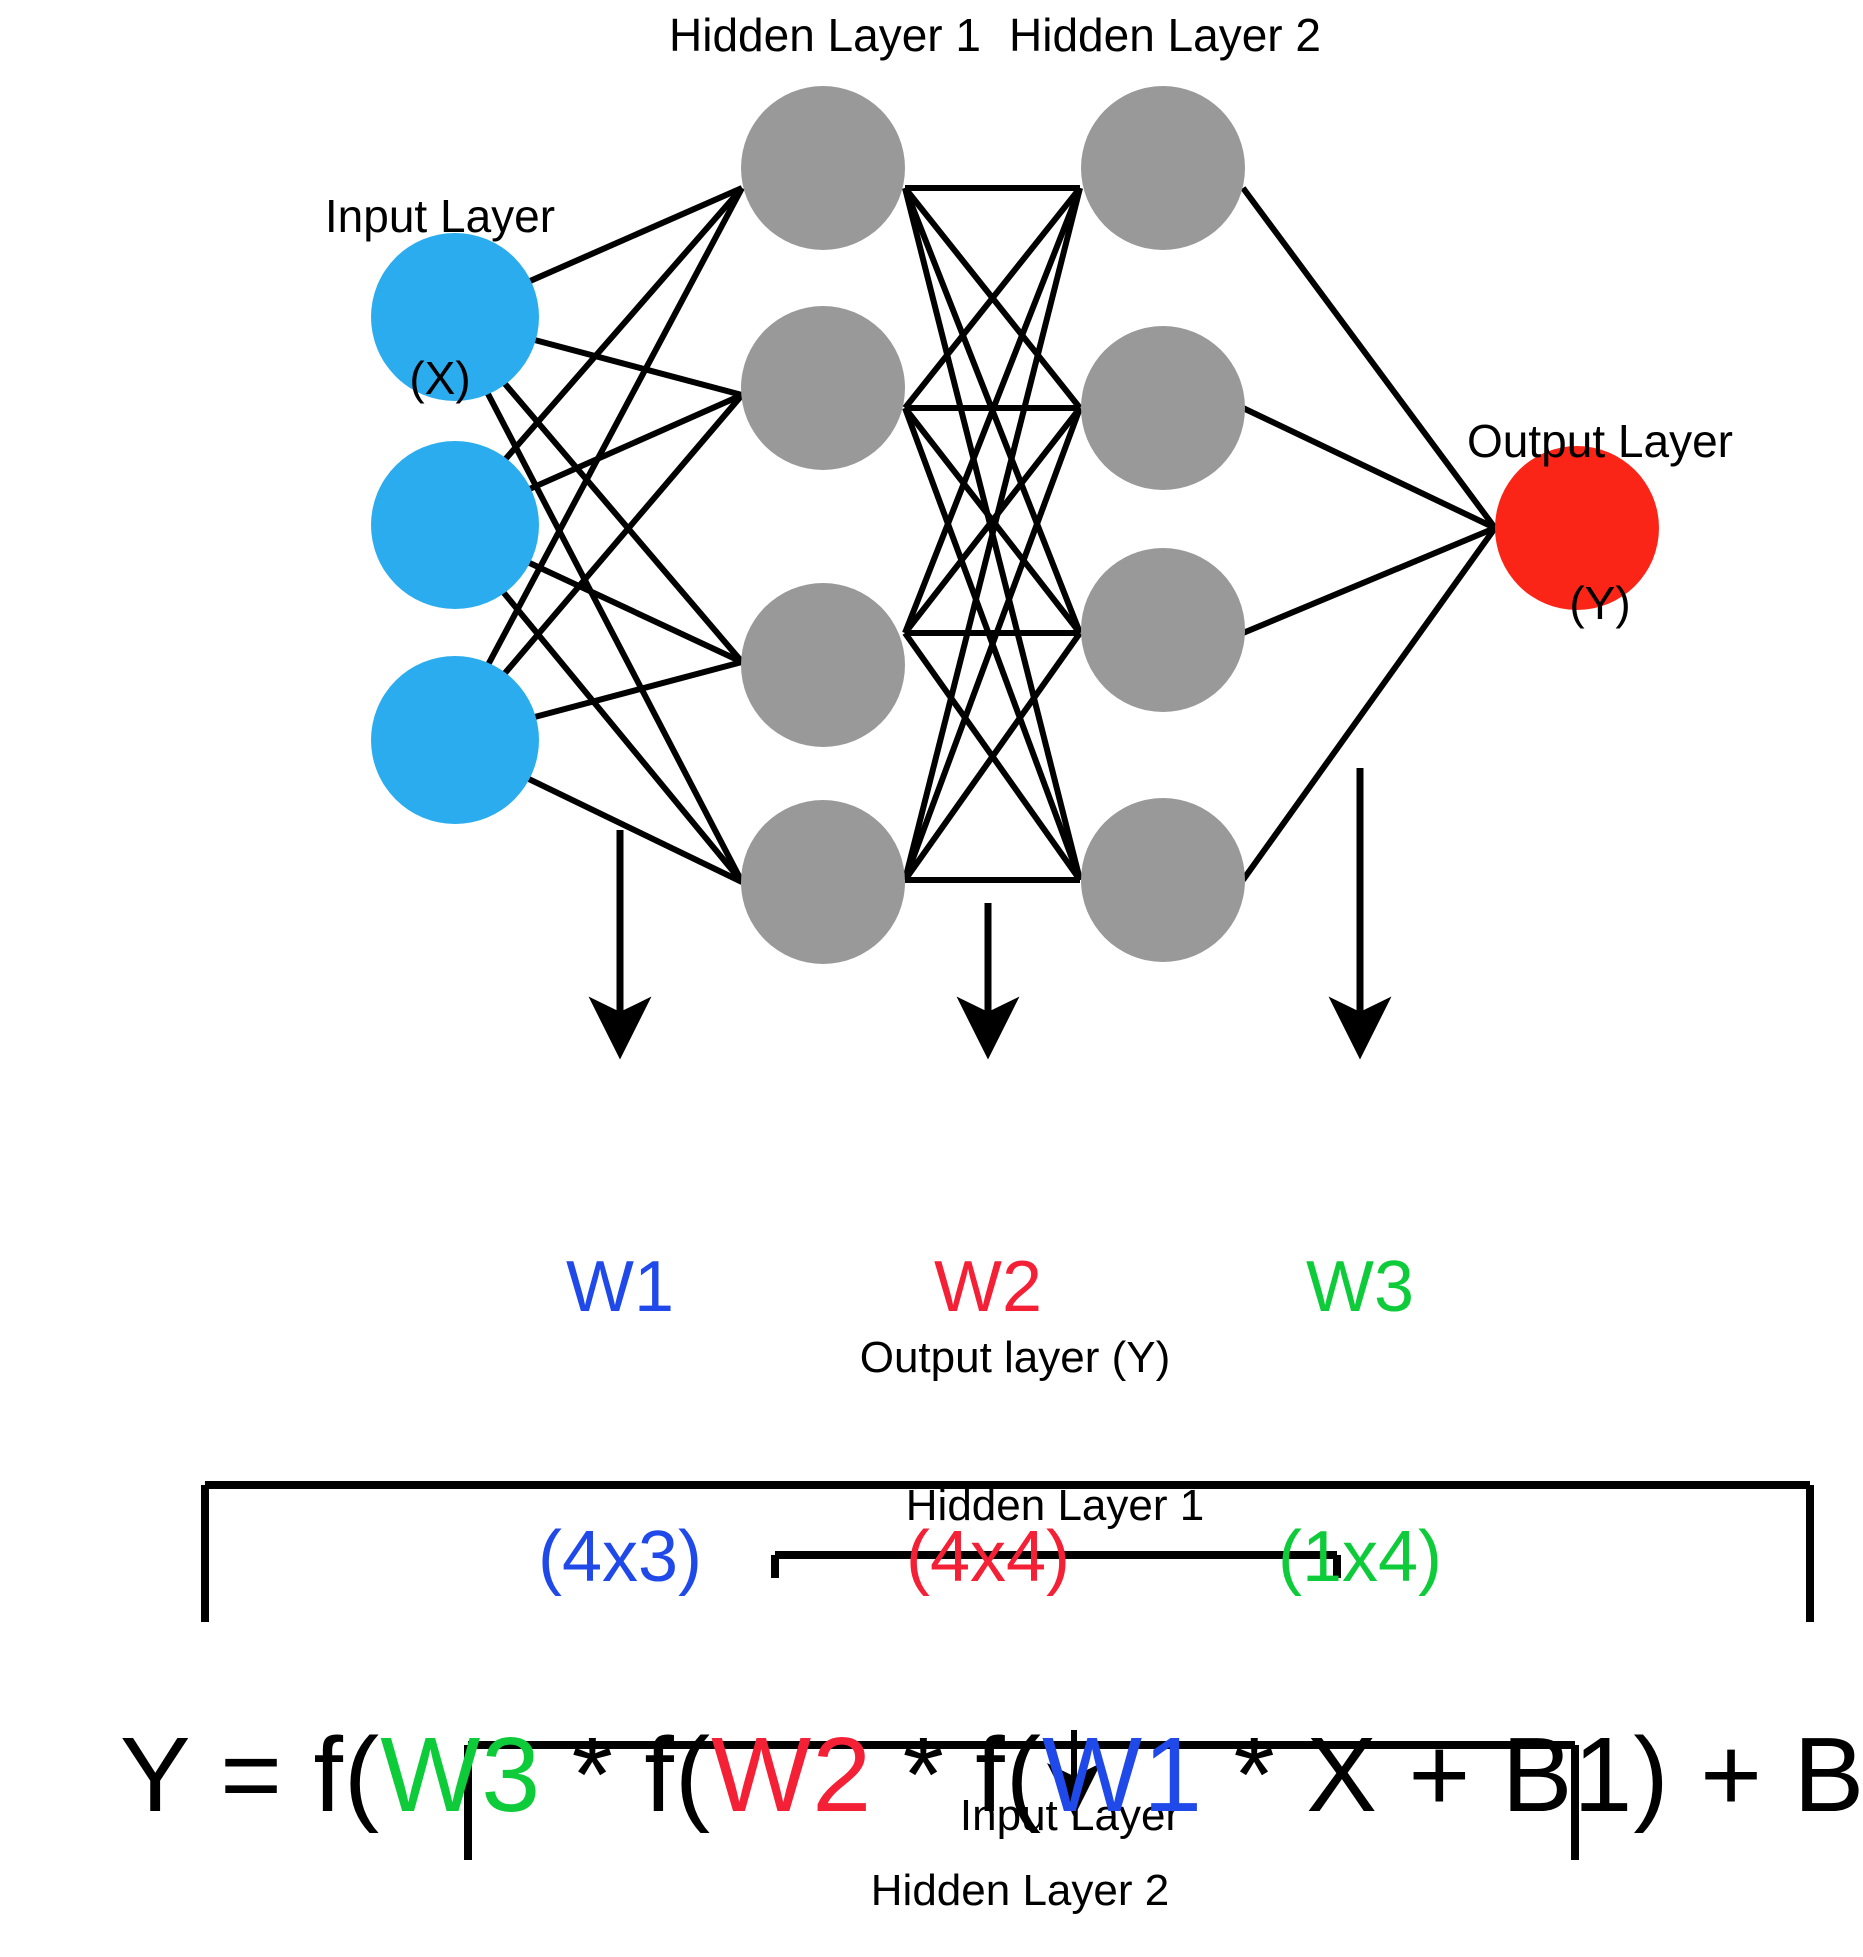 This screenshot has height=1957, width=1863. What do you see at coordinates (461, 1775) in the screenshot?
I see `eq-token-w3: W3` at bounding box center [461, 1775].